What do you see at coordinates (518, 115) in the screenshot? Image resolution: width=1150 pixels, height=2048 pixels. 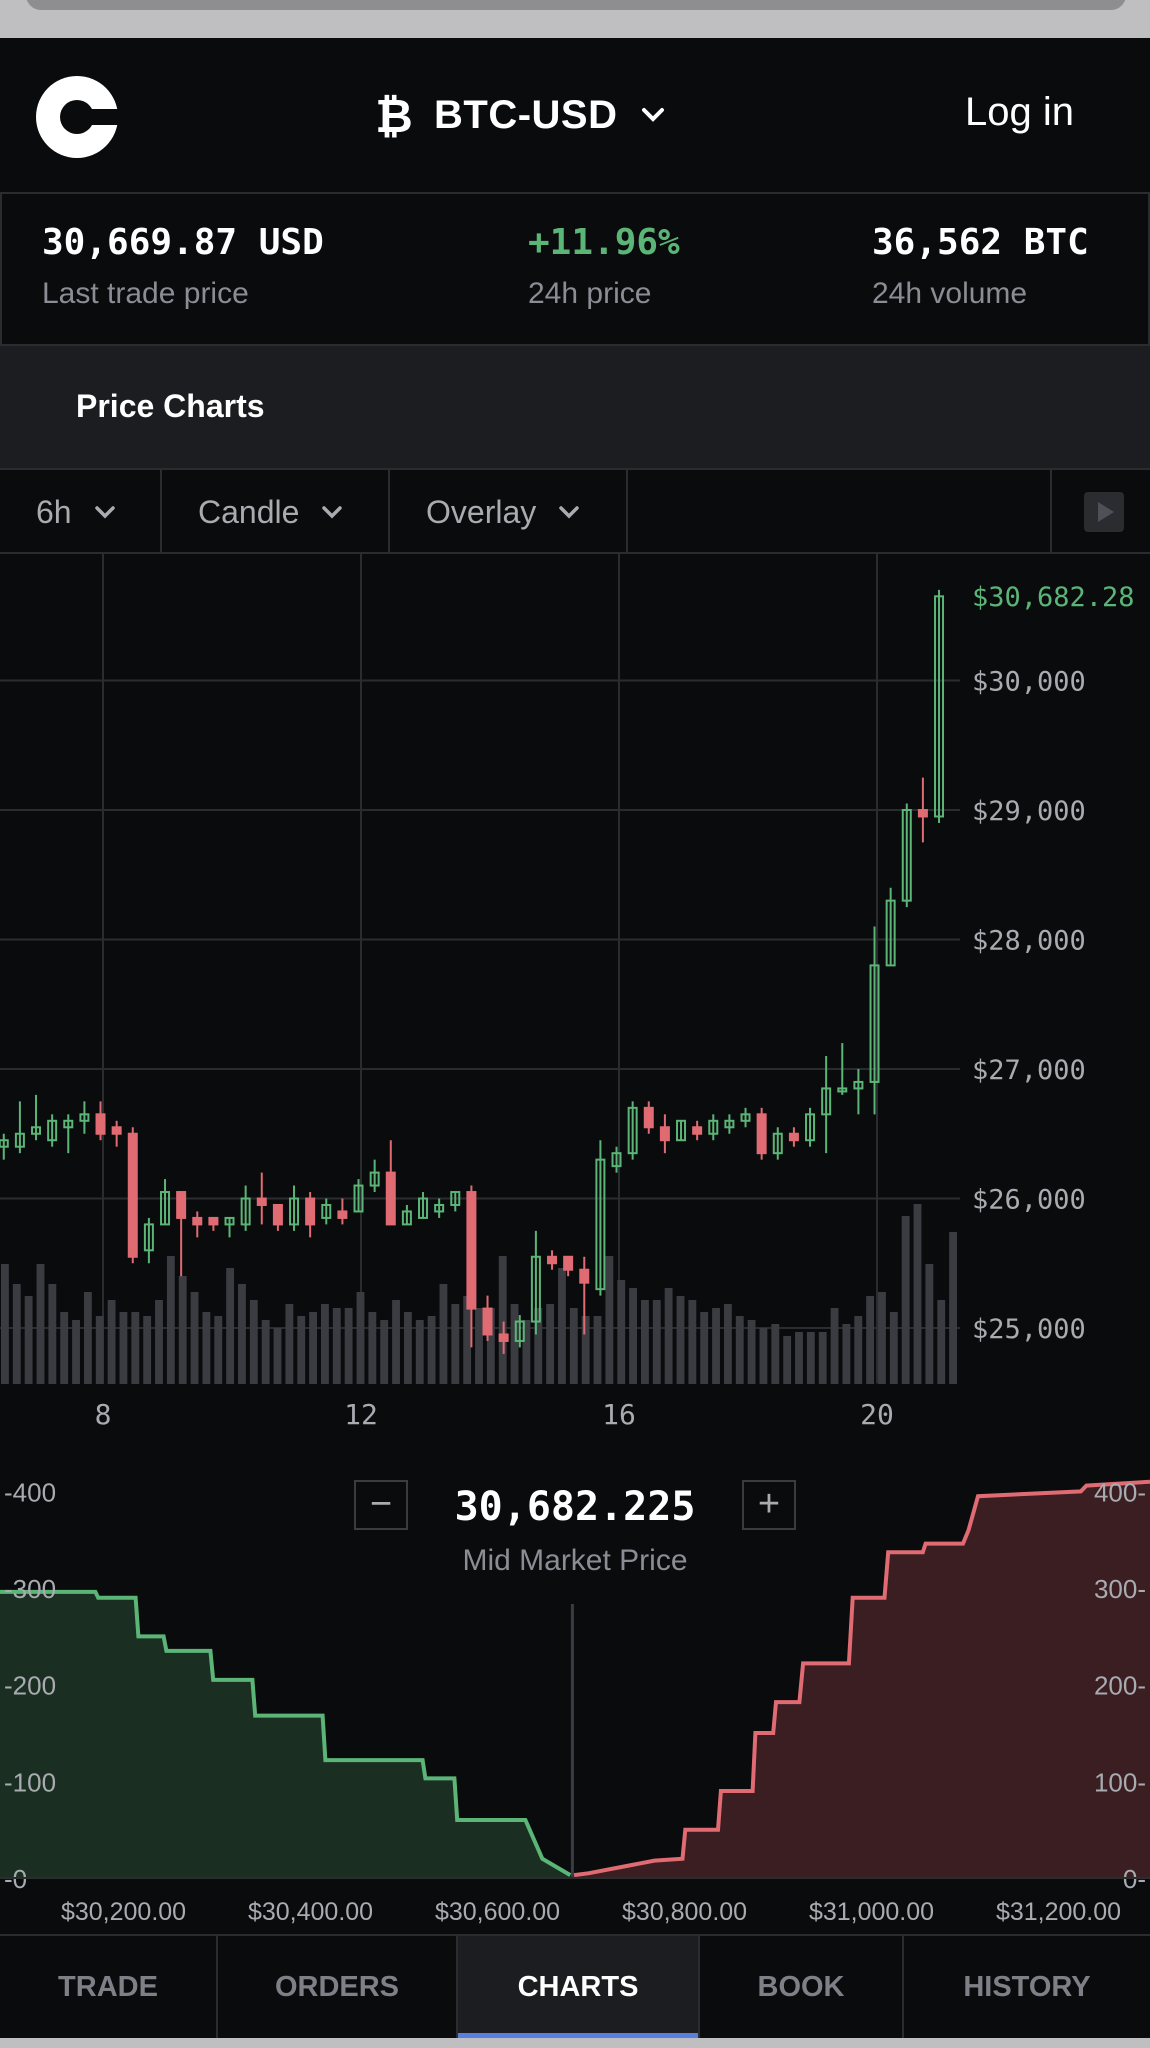 I see `pair-selector: ₿ BTC-USD` at bounding box center [518, 115].